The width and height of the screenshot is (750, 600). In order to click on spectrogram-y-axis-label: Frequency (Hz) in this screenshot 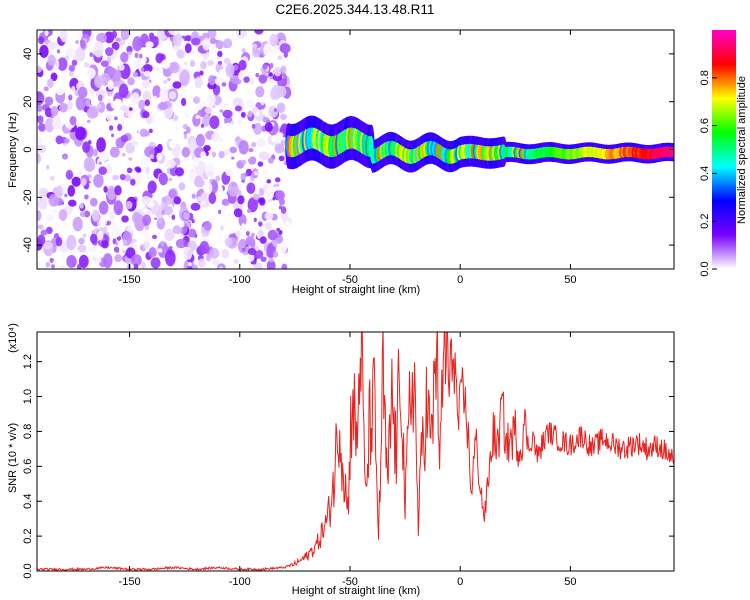, I will do `click(13, 150)`.